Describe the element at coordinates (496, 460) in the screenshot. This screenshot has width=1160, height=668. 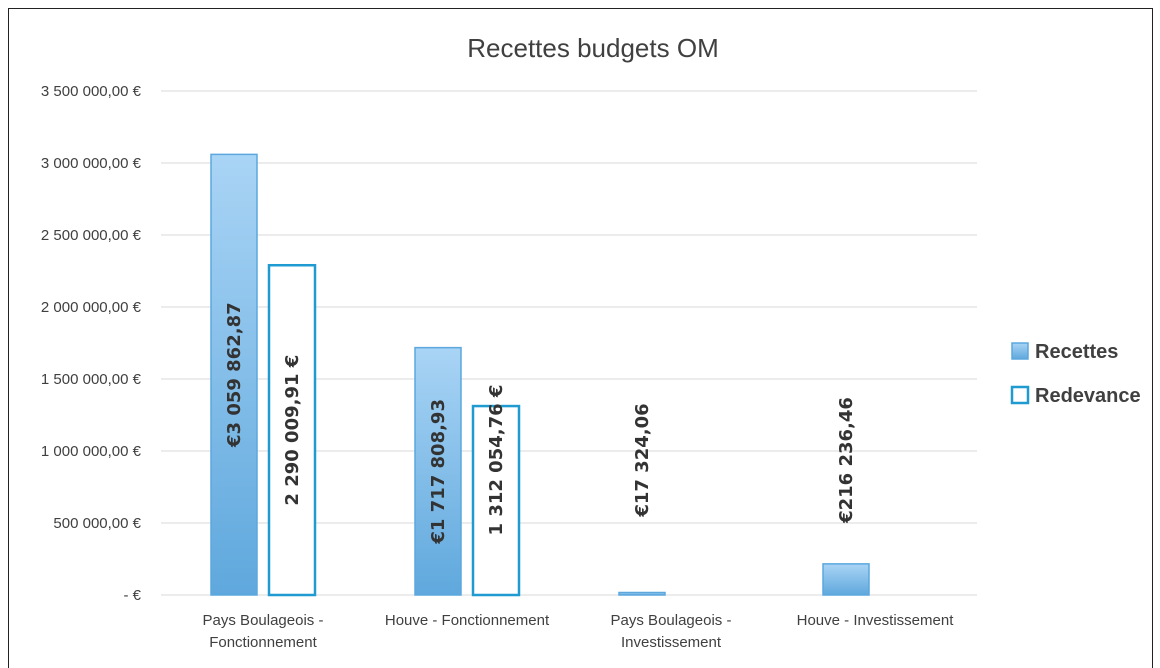
I see `data-label-redevance: 1 312 054,76 €` at that location.